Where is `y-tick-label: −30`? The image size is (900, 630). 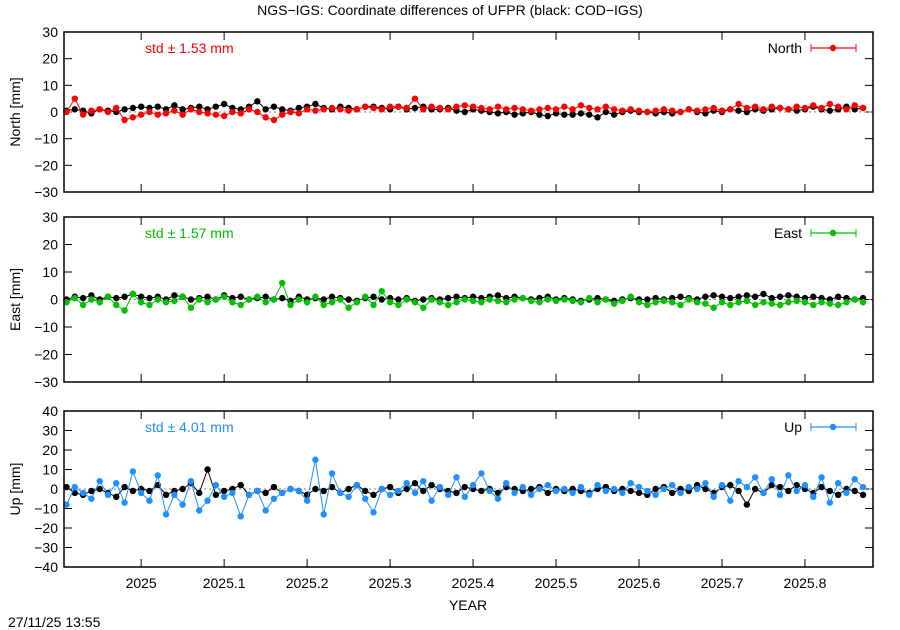
y-tick-label: −30 is located at coordinates (46, 192).